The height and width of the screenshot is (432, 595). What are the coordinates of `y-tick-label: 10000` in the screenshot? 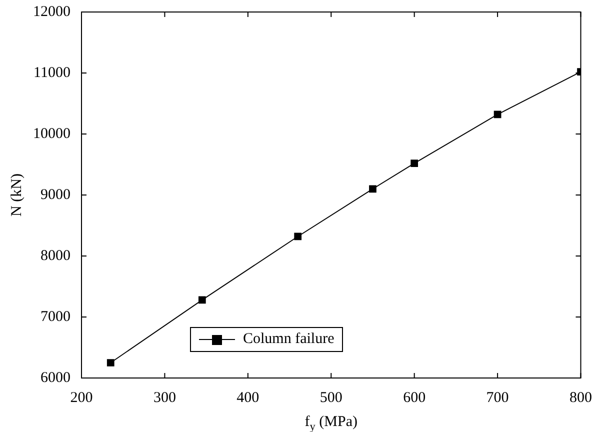 It's located at (51, 134).